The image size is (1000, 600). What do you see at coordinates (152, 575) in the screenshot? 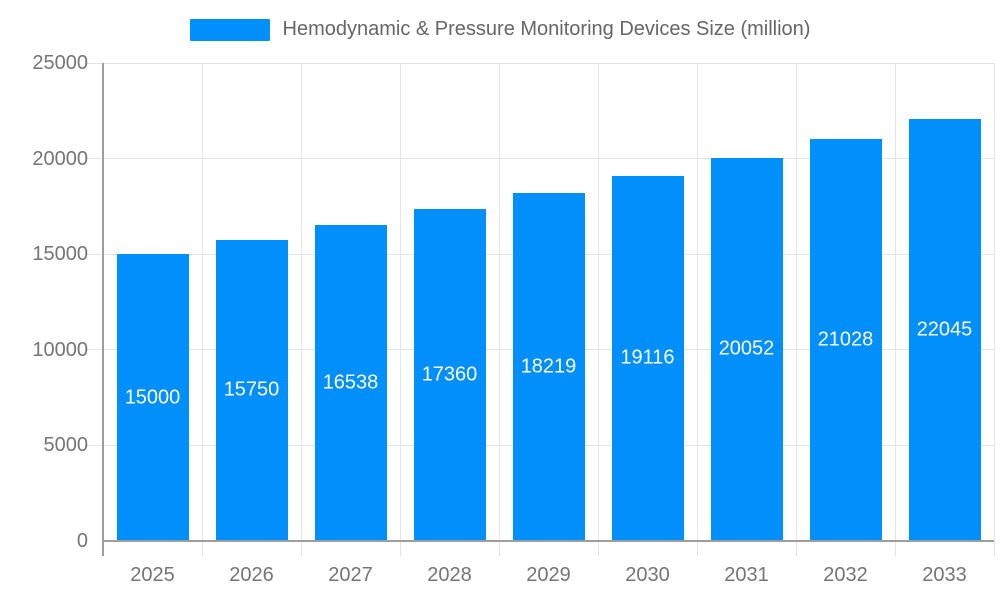
I see `x-axis-tick-label: 2025` at bounding box center [152, 575].